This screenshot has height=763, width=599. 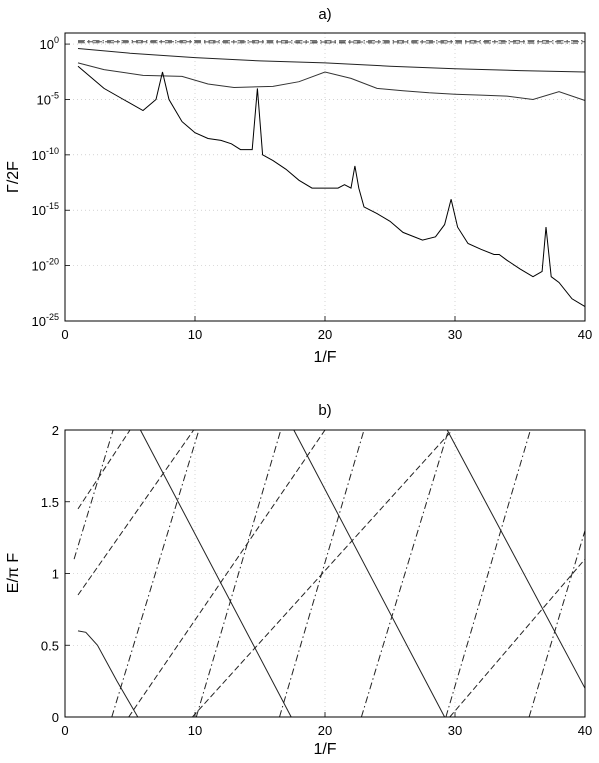 I want to click on panel-b-ytick-label: 0, so click(x=55, y=717).